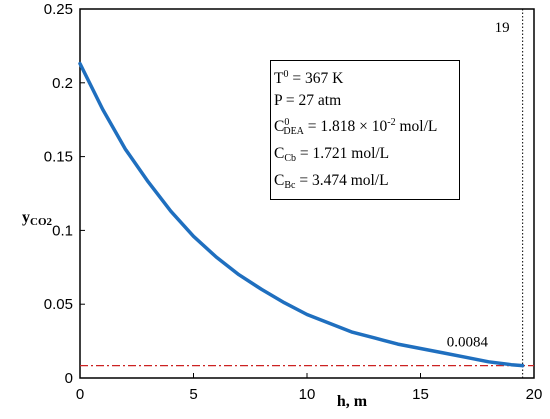  What do you see at coordinates (468, 343) in the screenshot?
I see `threshold-label-horizontal: 0.0084` at bounding box center [468, 343].